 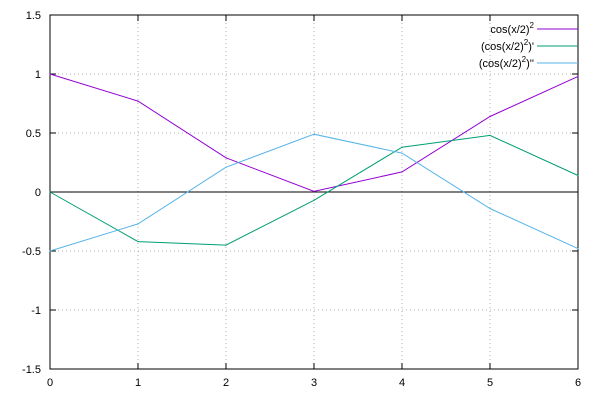 I want to click on y-tick-label: 1, so click(x=38, y=75).